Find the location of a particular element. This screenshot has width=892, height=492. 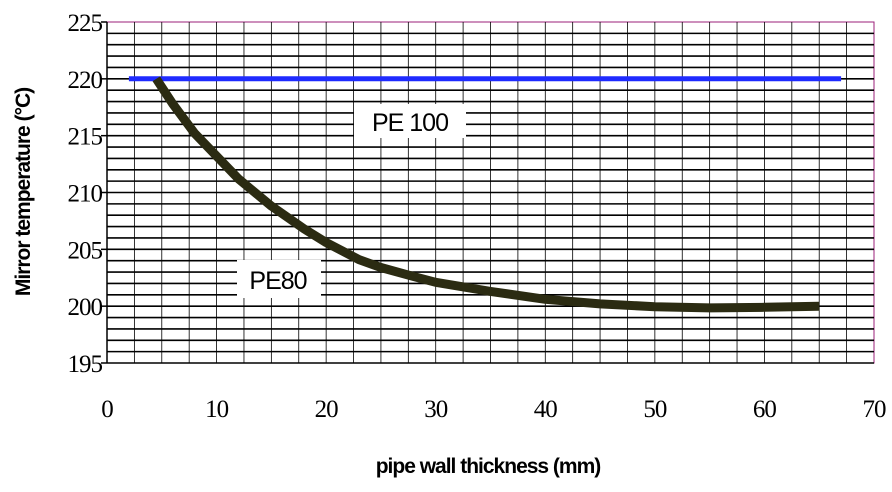

x-tick-label: 10 is located at coordinates (217, 409).